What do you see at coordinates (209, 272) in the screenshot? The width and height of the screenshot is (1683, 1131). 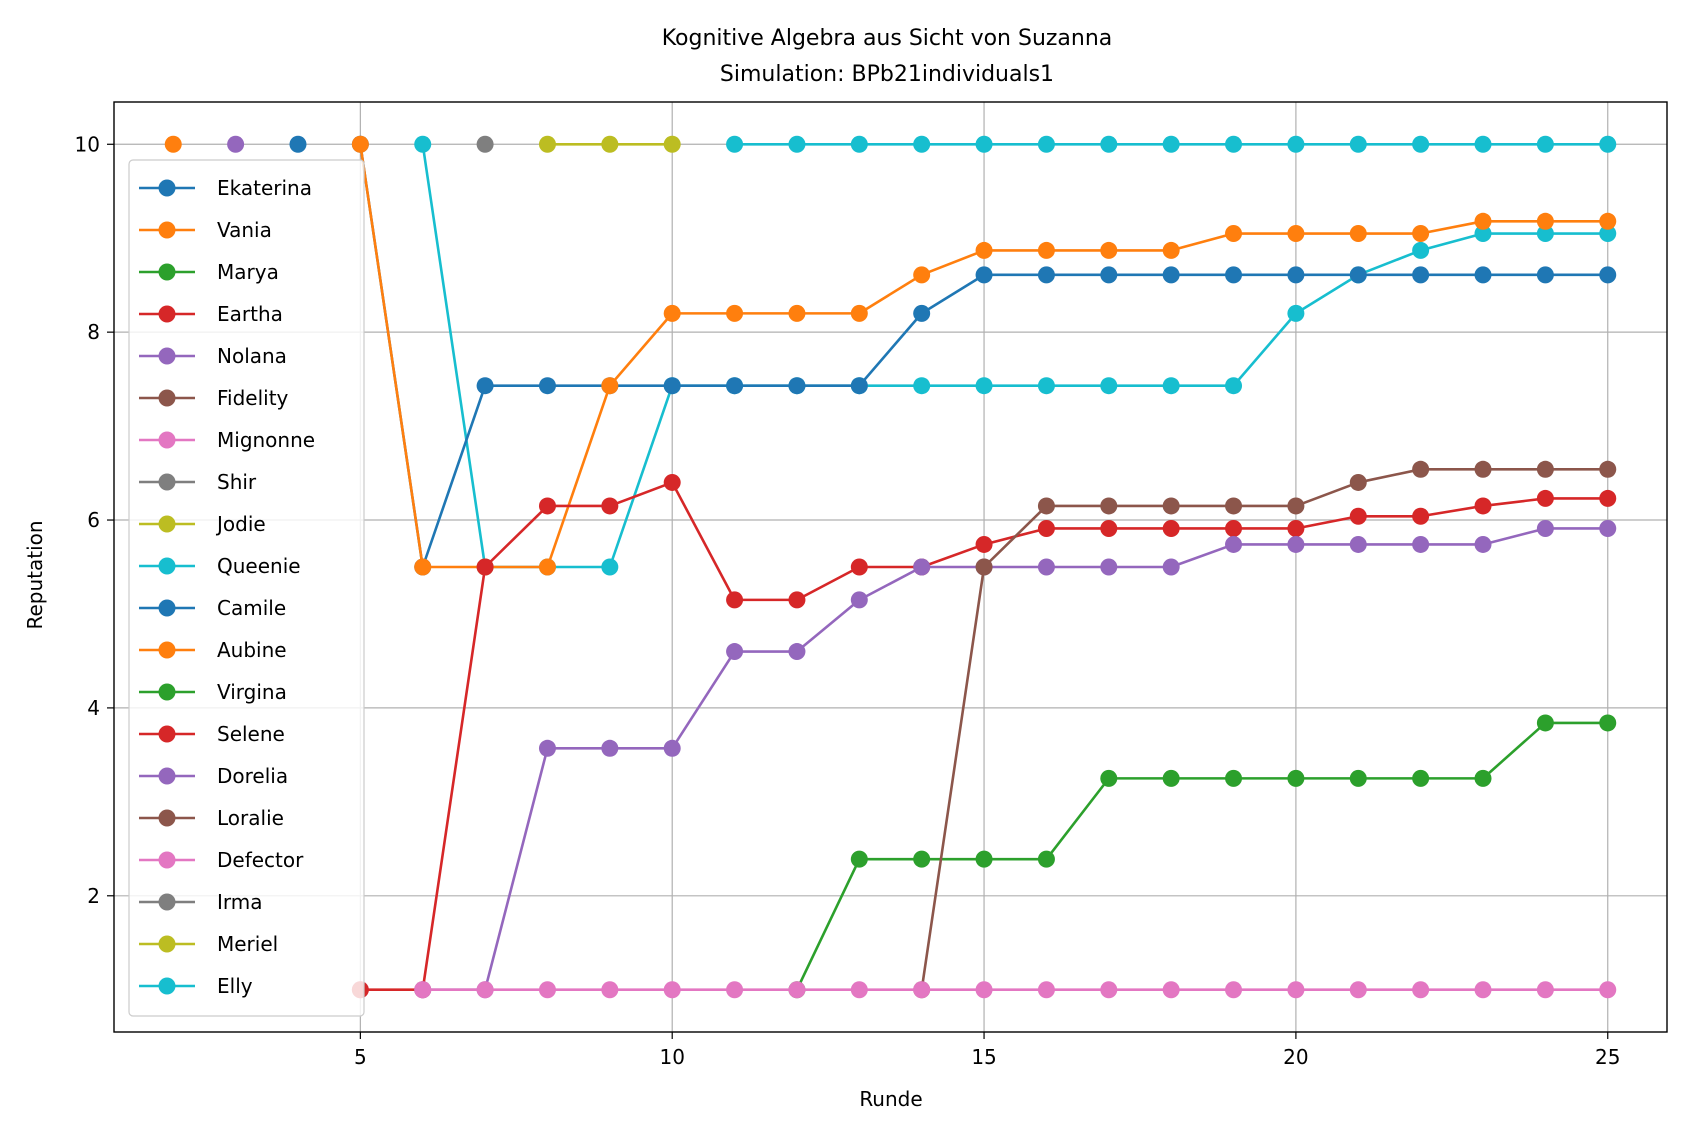 I see `legend-item: Marya` at bounding box center [209, 272].